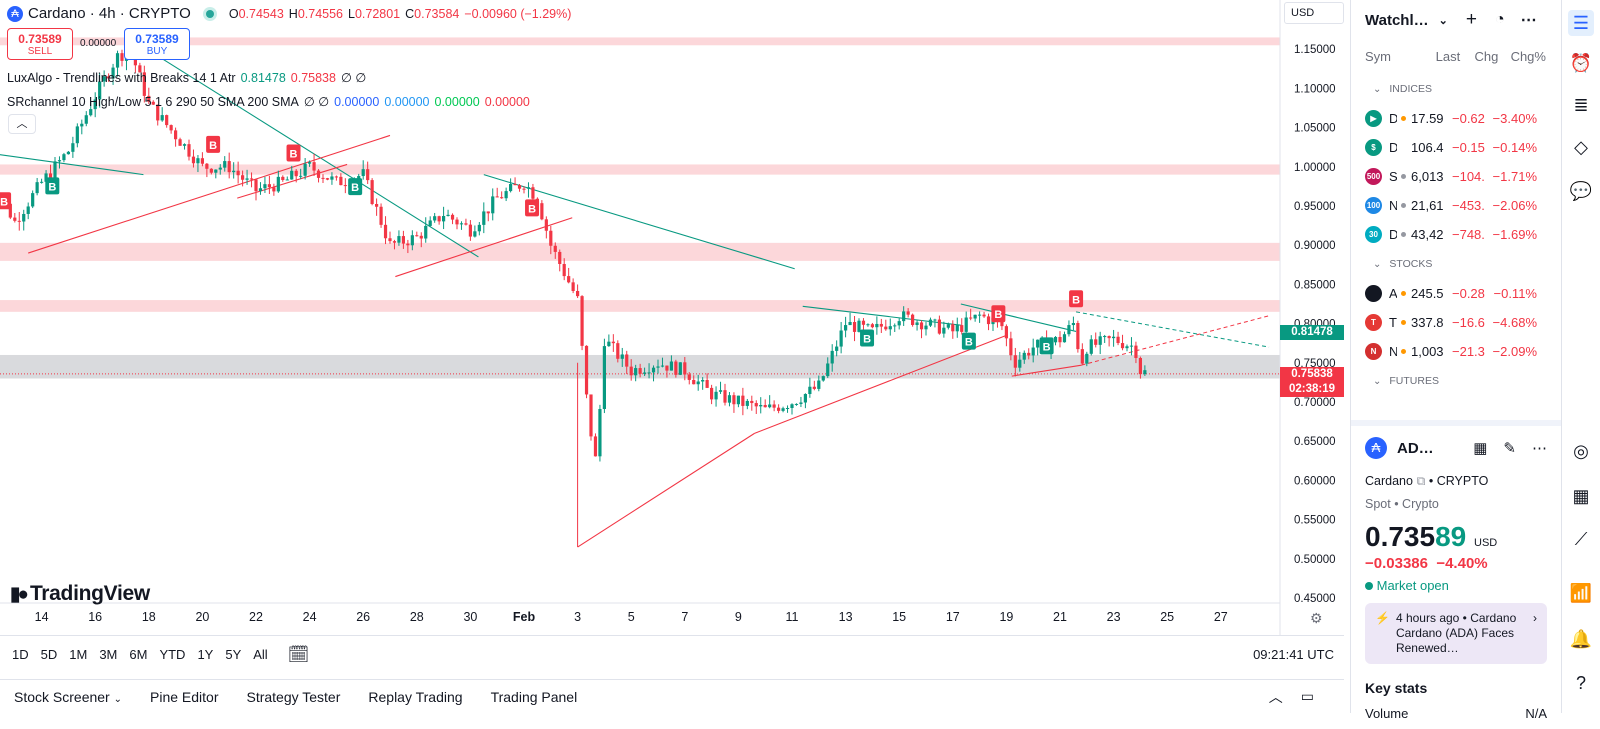  What do you see at coordinates (205, 654) in the screenshot?
I see `range-button: 1Y` at bounding box center [205, 654].